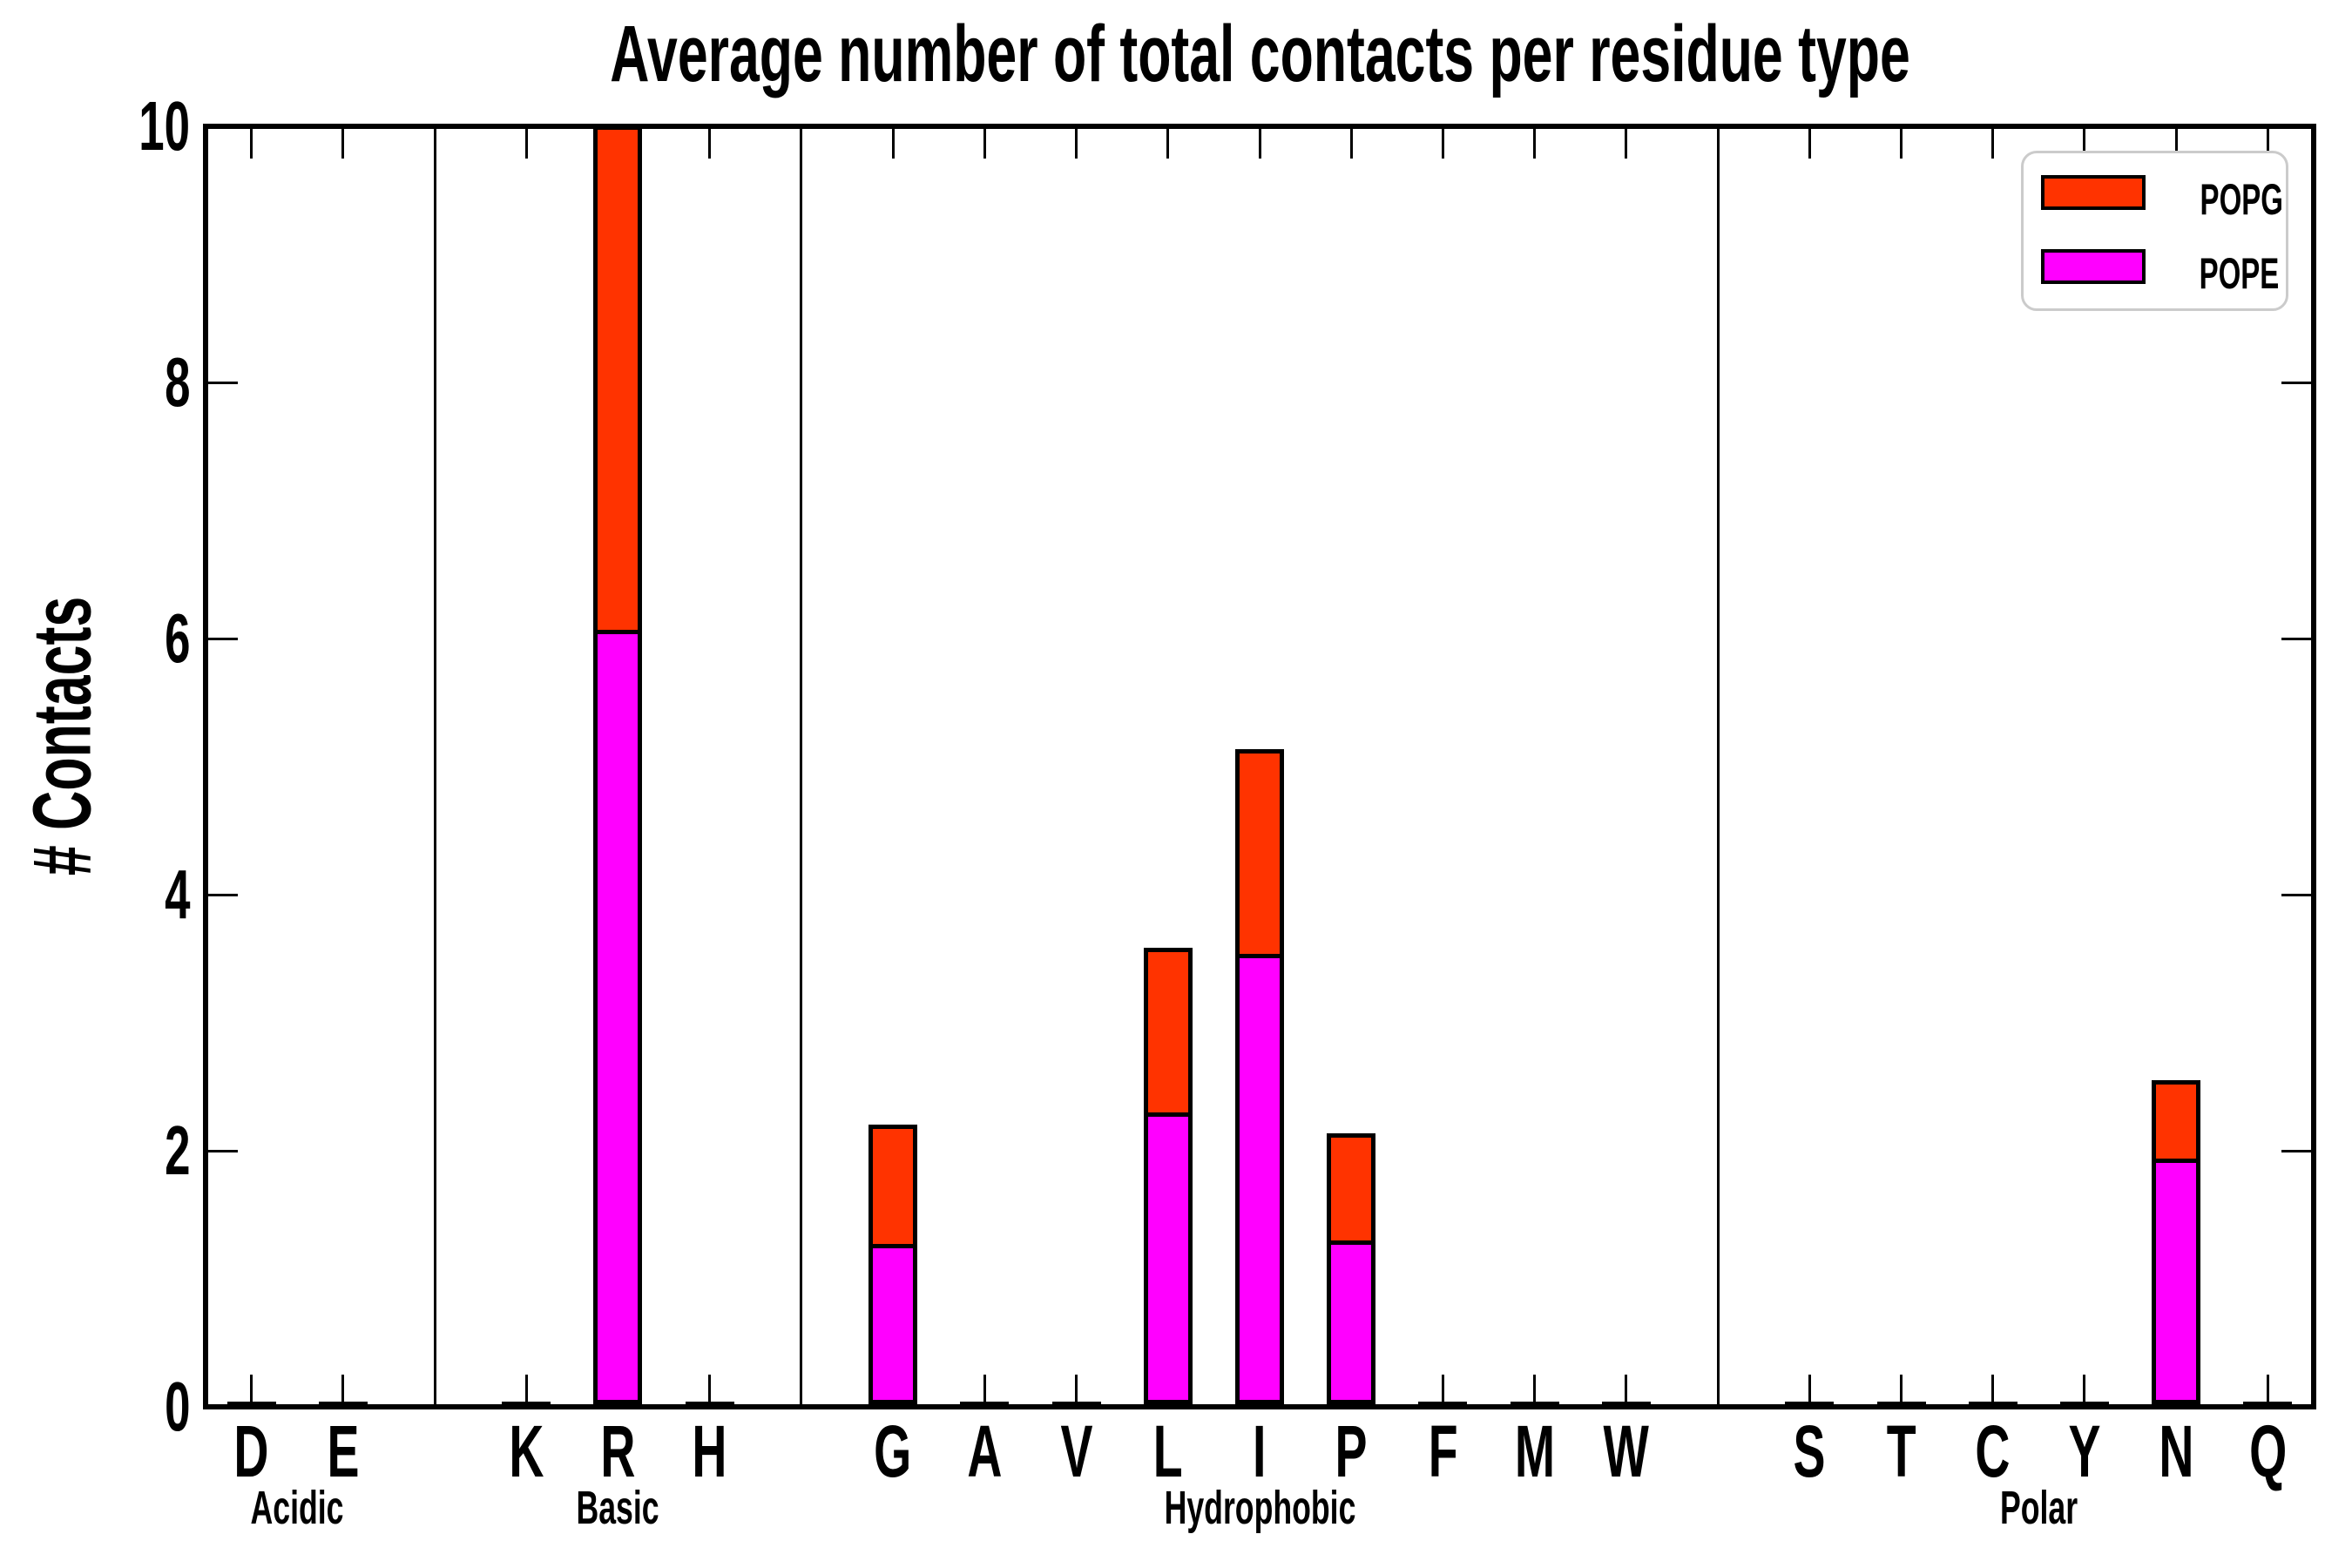 The height and width of the screenshot is (1568, 2352). I want to click on bar-P-popg, so click(1351, 1186).